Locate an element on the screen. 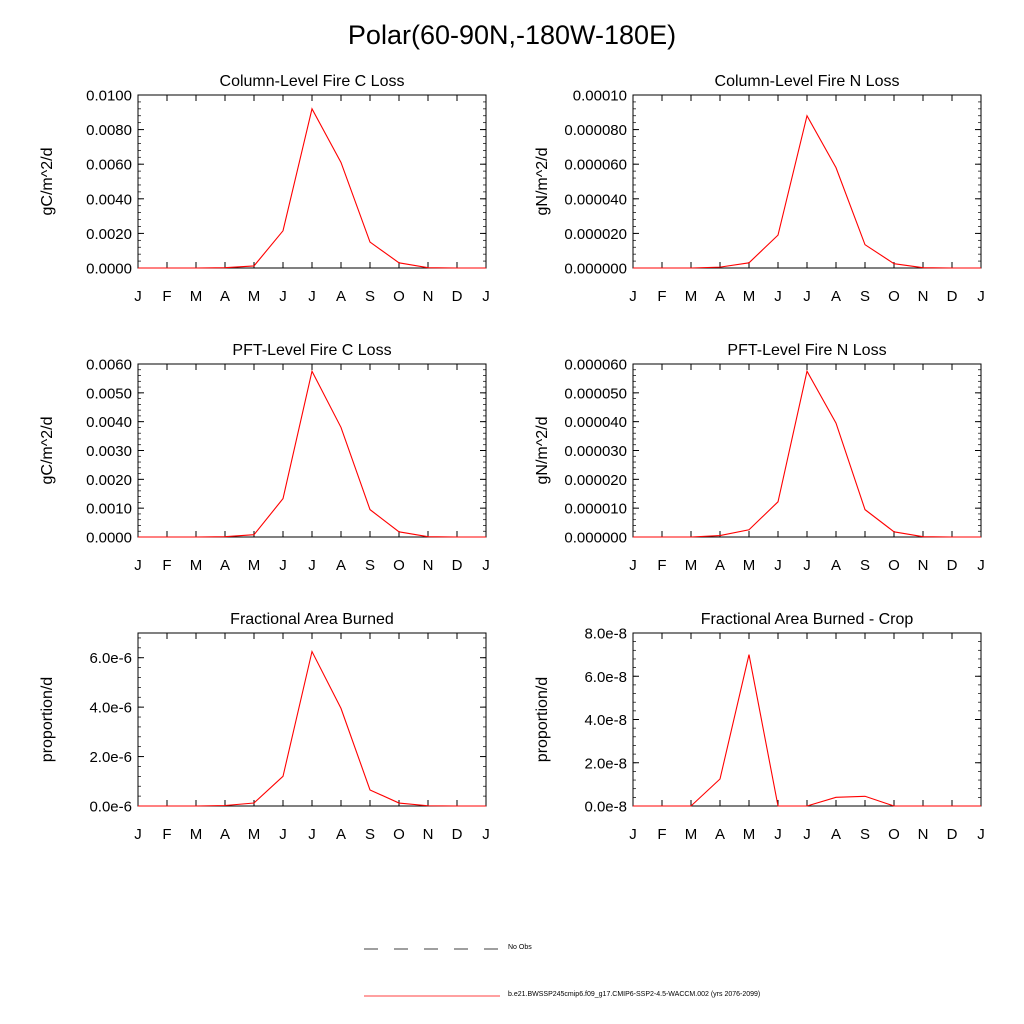 Image resolution: width=1024 pixels, height=1024 pixels. y-tick-label: 0.0050 is located at coordinates (109, 393).